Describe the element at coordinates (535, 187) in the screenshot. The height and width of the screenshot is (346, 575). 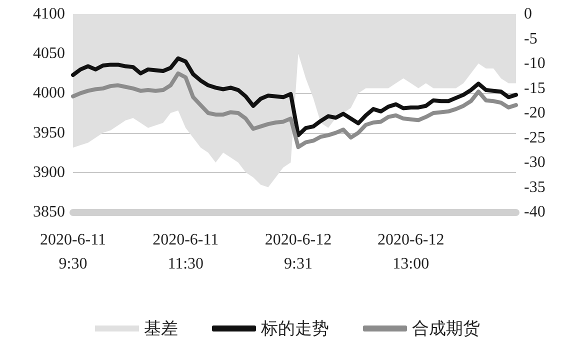
I see `y2-tick-label: -35` at that location.